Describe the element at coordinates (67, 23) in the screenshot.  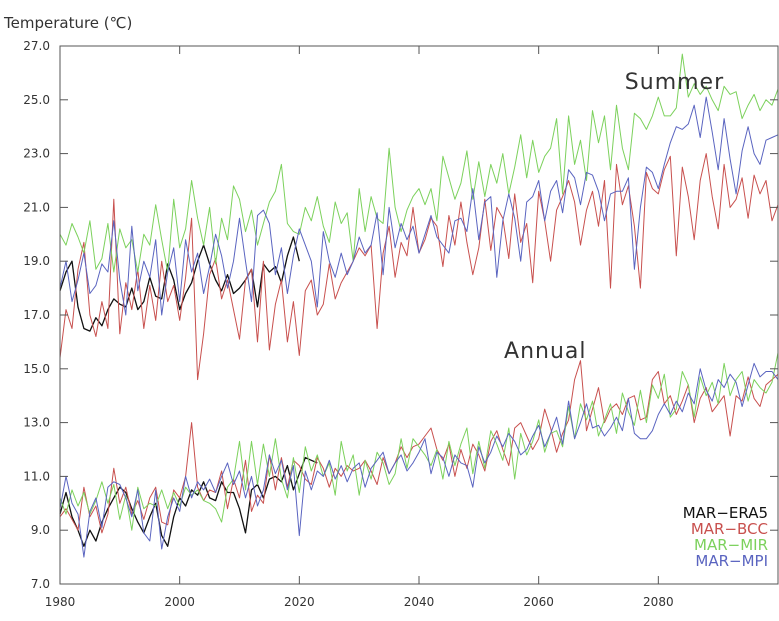
I see `y-axis-title: Temperature (℃)` at that location.